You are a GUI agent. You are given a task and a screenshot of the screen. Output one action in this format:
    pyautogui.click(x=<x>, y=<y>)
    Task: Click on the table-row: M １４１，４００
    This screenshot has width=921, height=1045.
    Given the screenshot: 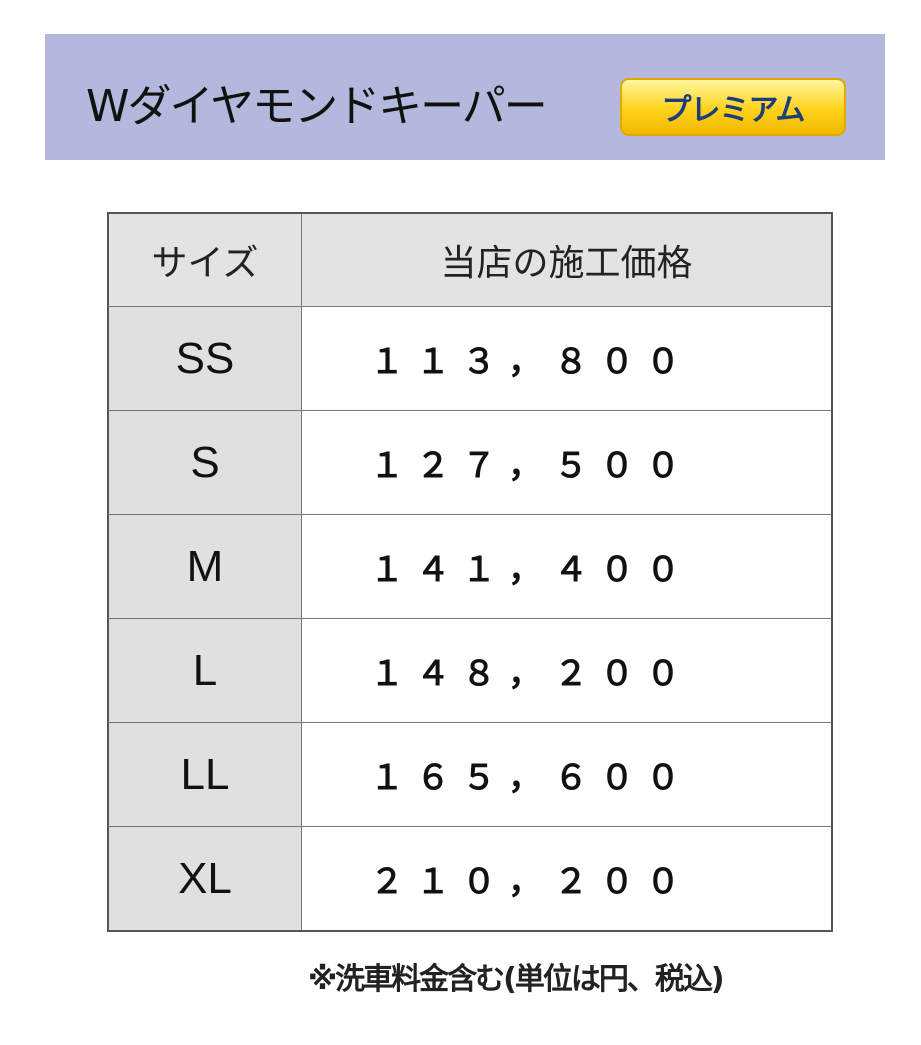 What is the action you would take?
    pyautogui.click(x=470, y=566)
    